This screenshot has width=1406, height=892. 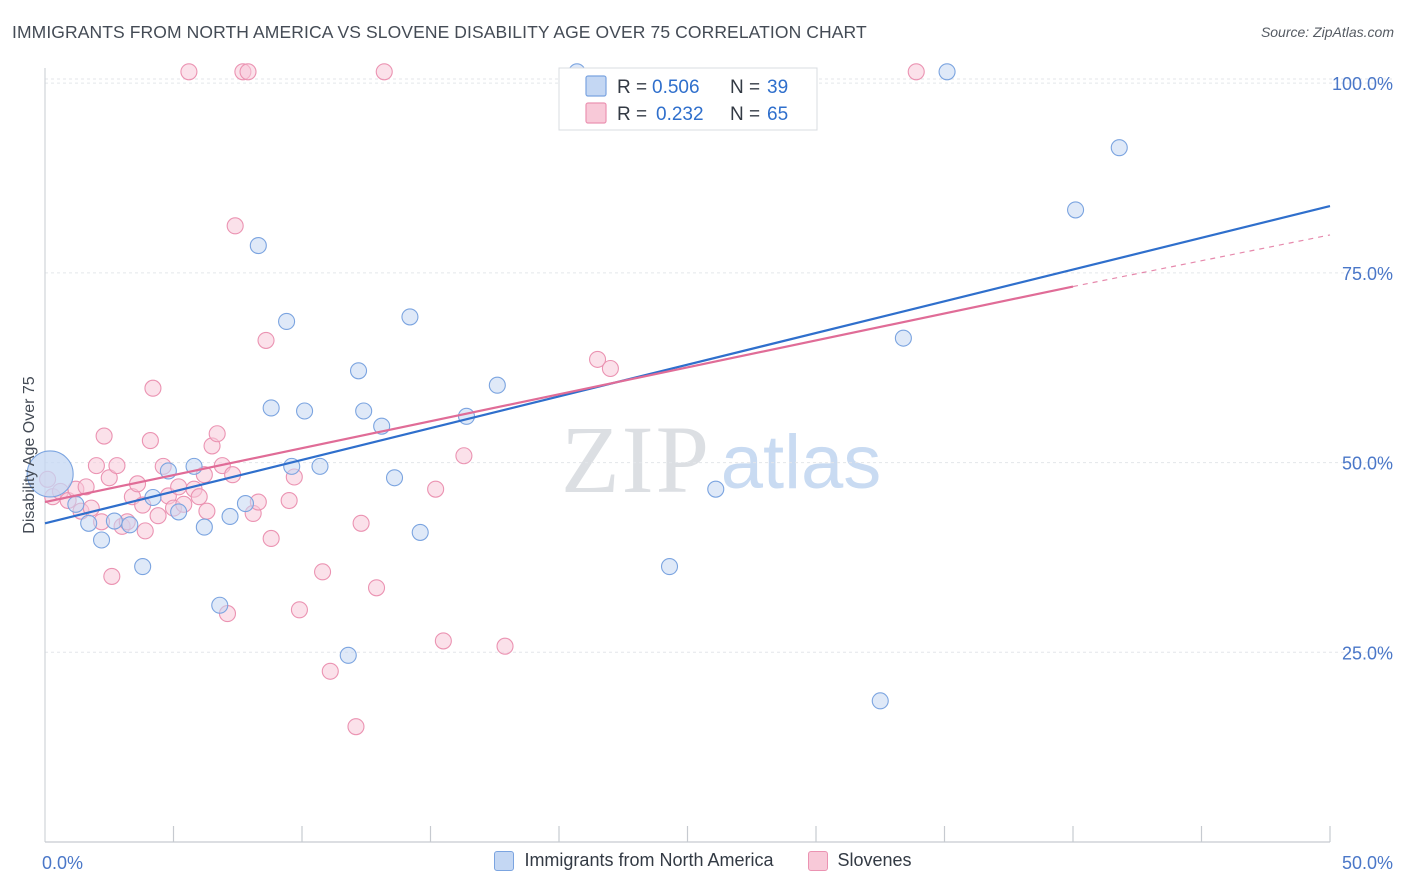 I want to click on legend-n-value-2: 65, so click(x=777, y=114).